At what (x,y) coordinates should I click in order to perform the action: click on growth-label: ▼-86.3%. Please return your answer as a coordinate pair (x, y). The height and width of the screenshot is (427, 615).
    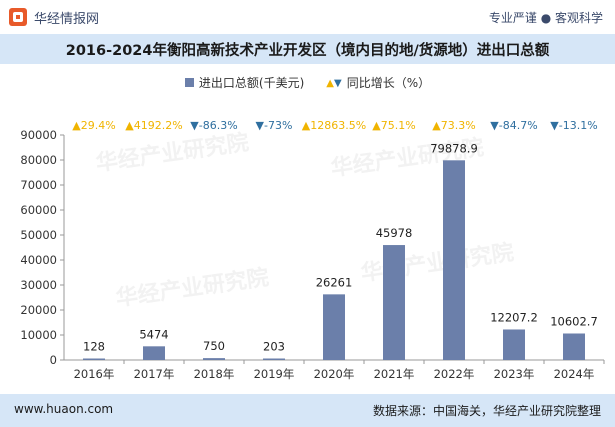
    Looking at the image, I should click on (213, 125).